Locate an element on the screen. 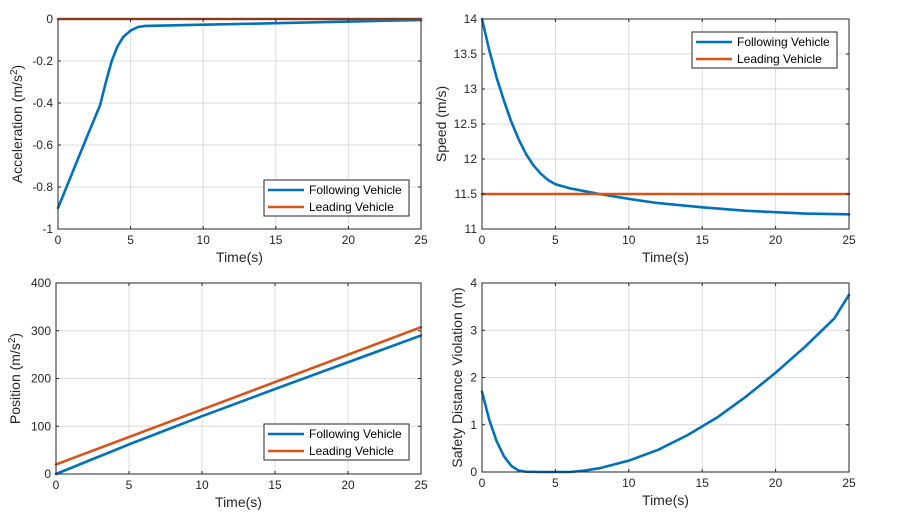  y-tick-label: 100 is located at coordinates (41, 426).